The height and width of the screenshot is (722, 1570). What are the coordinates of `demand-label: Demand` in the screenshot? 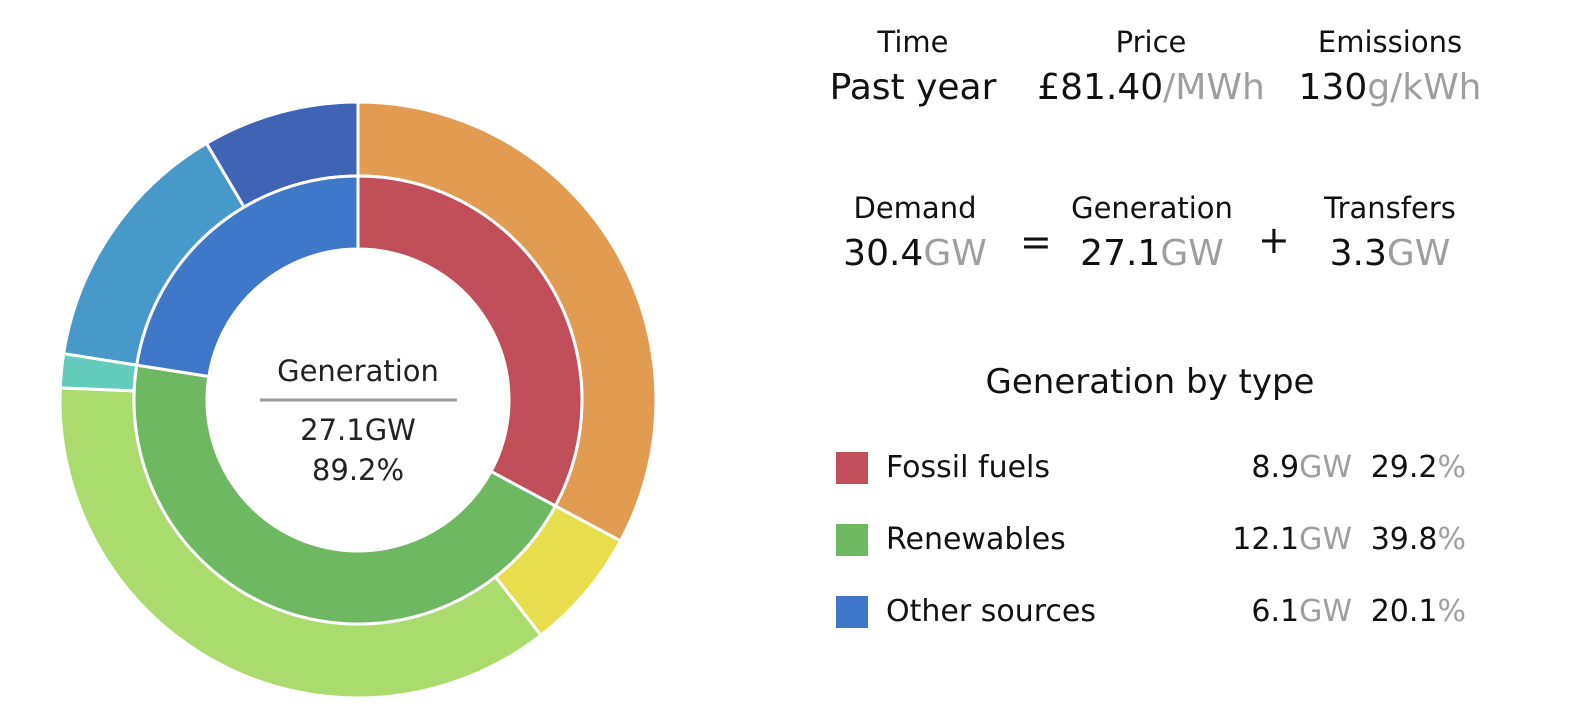 It's located at (915, 208).